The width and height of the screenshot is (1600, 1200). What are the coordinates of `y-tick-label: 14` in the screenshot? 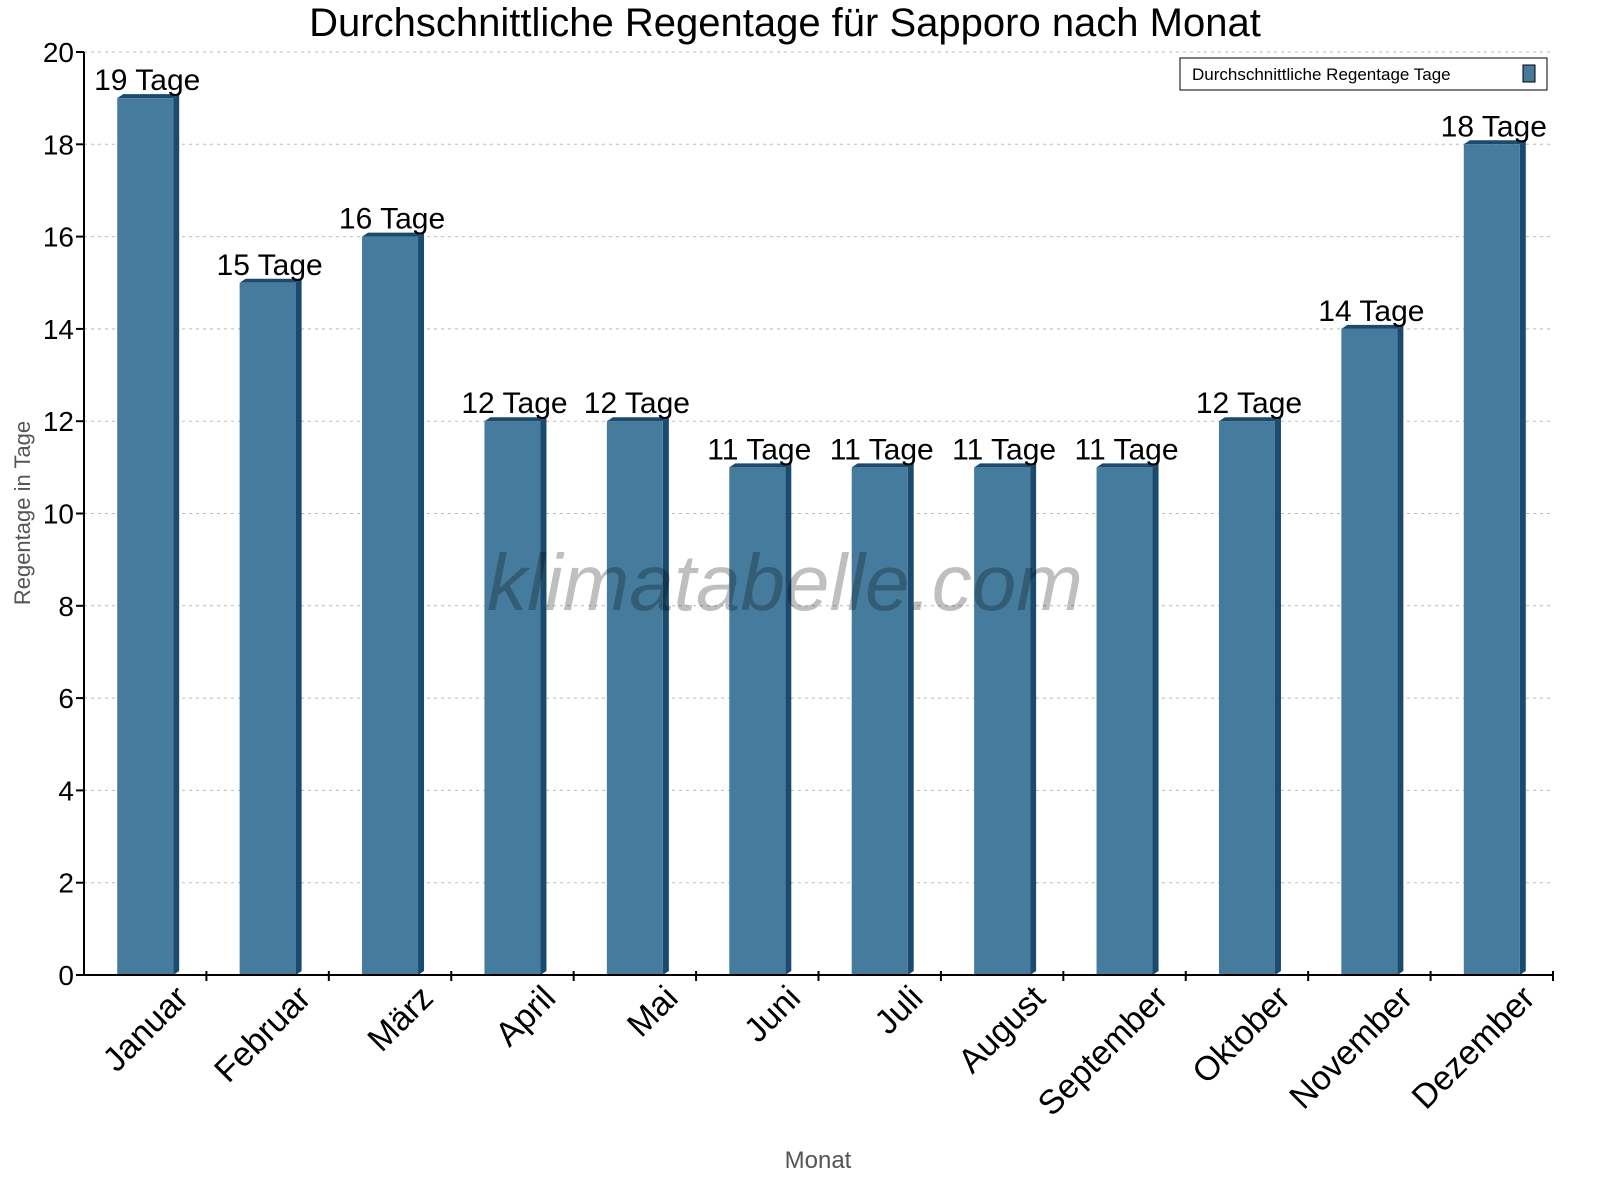 It's located at (58, 329).